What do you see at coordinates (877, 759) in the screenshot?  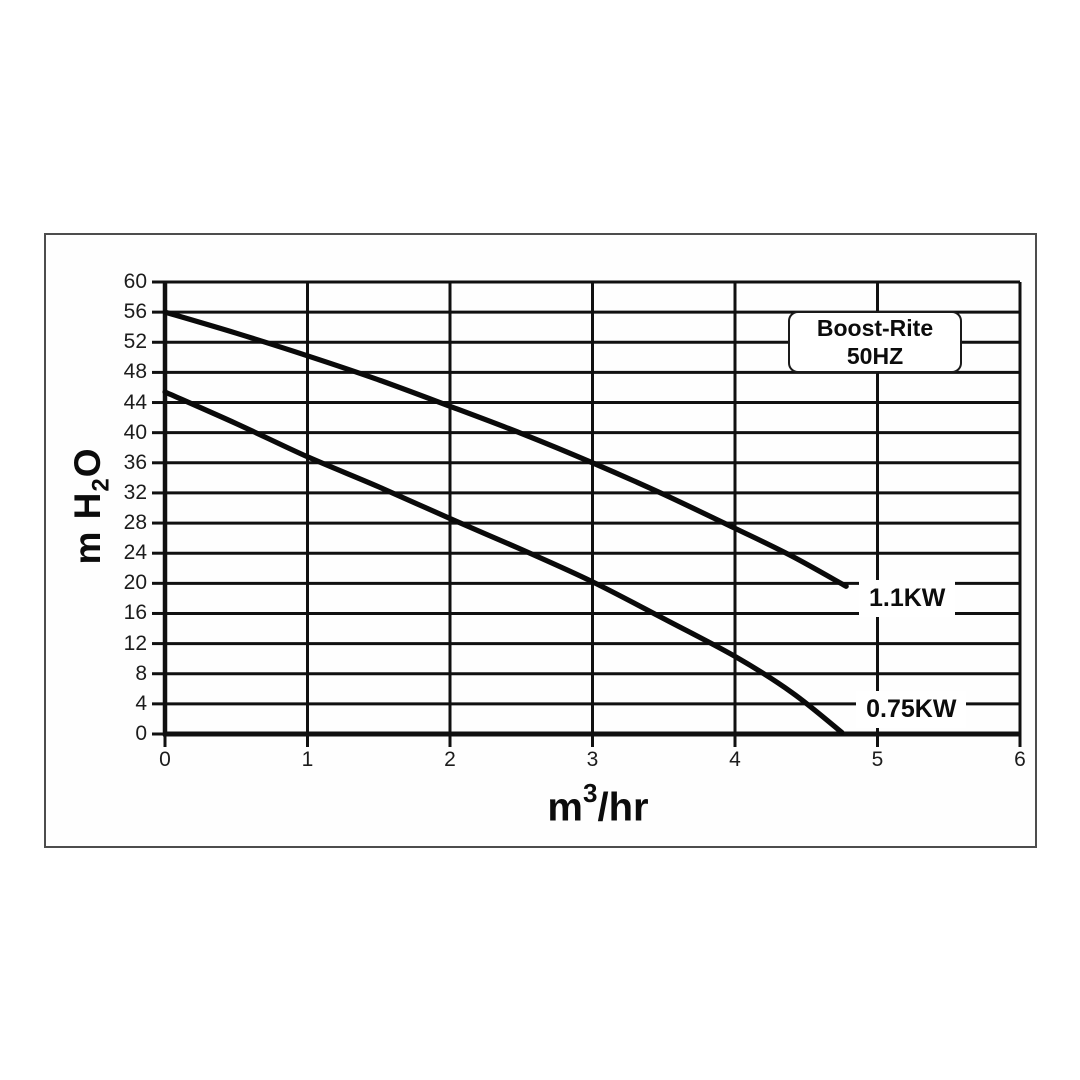 I see `x-tick-label: 5` at bounding box center [877, 759].